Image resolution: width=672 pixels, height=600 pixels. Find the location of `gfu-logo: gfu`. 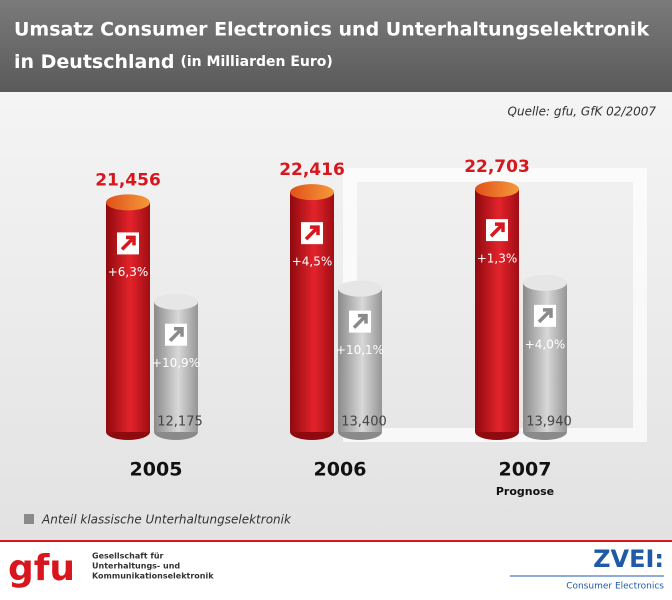

gfu-logo: gfu is located at coordinates (41, 568).